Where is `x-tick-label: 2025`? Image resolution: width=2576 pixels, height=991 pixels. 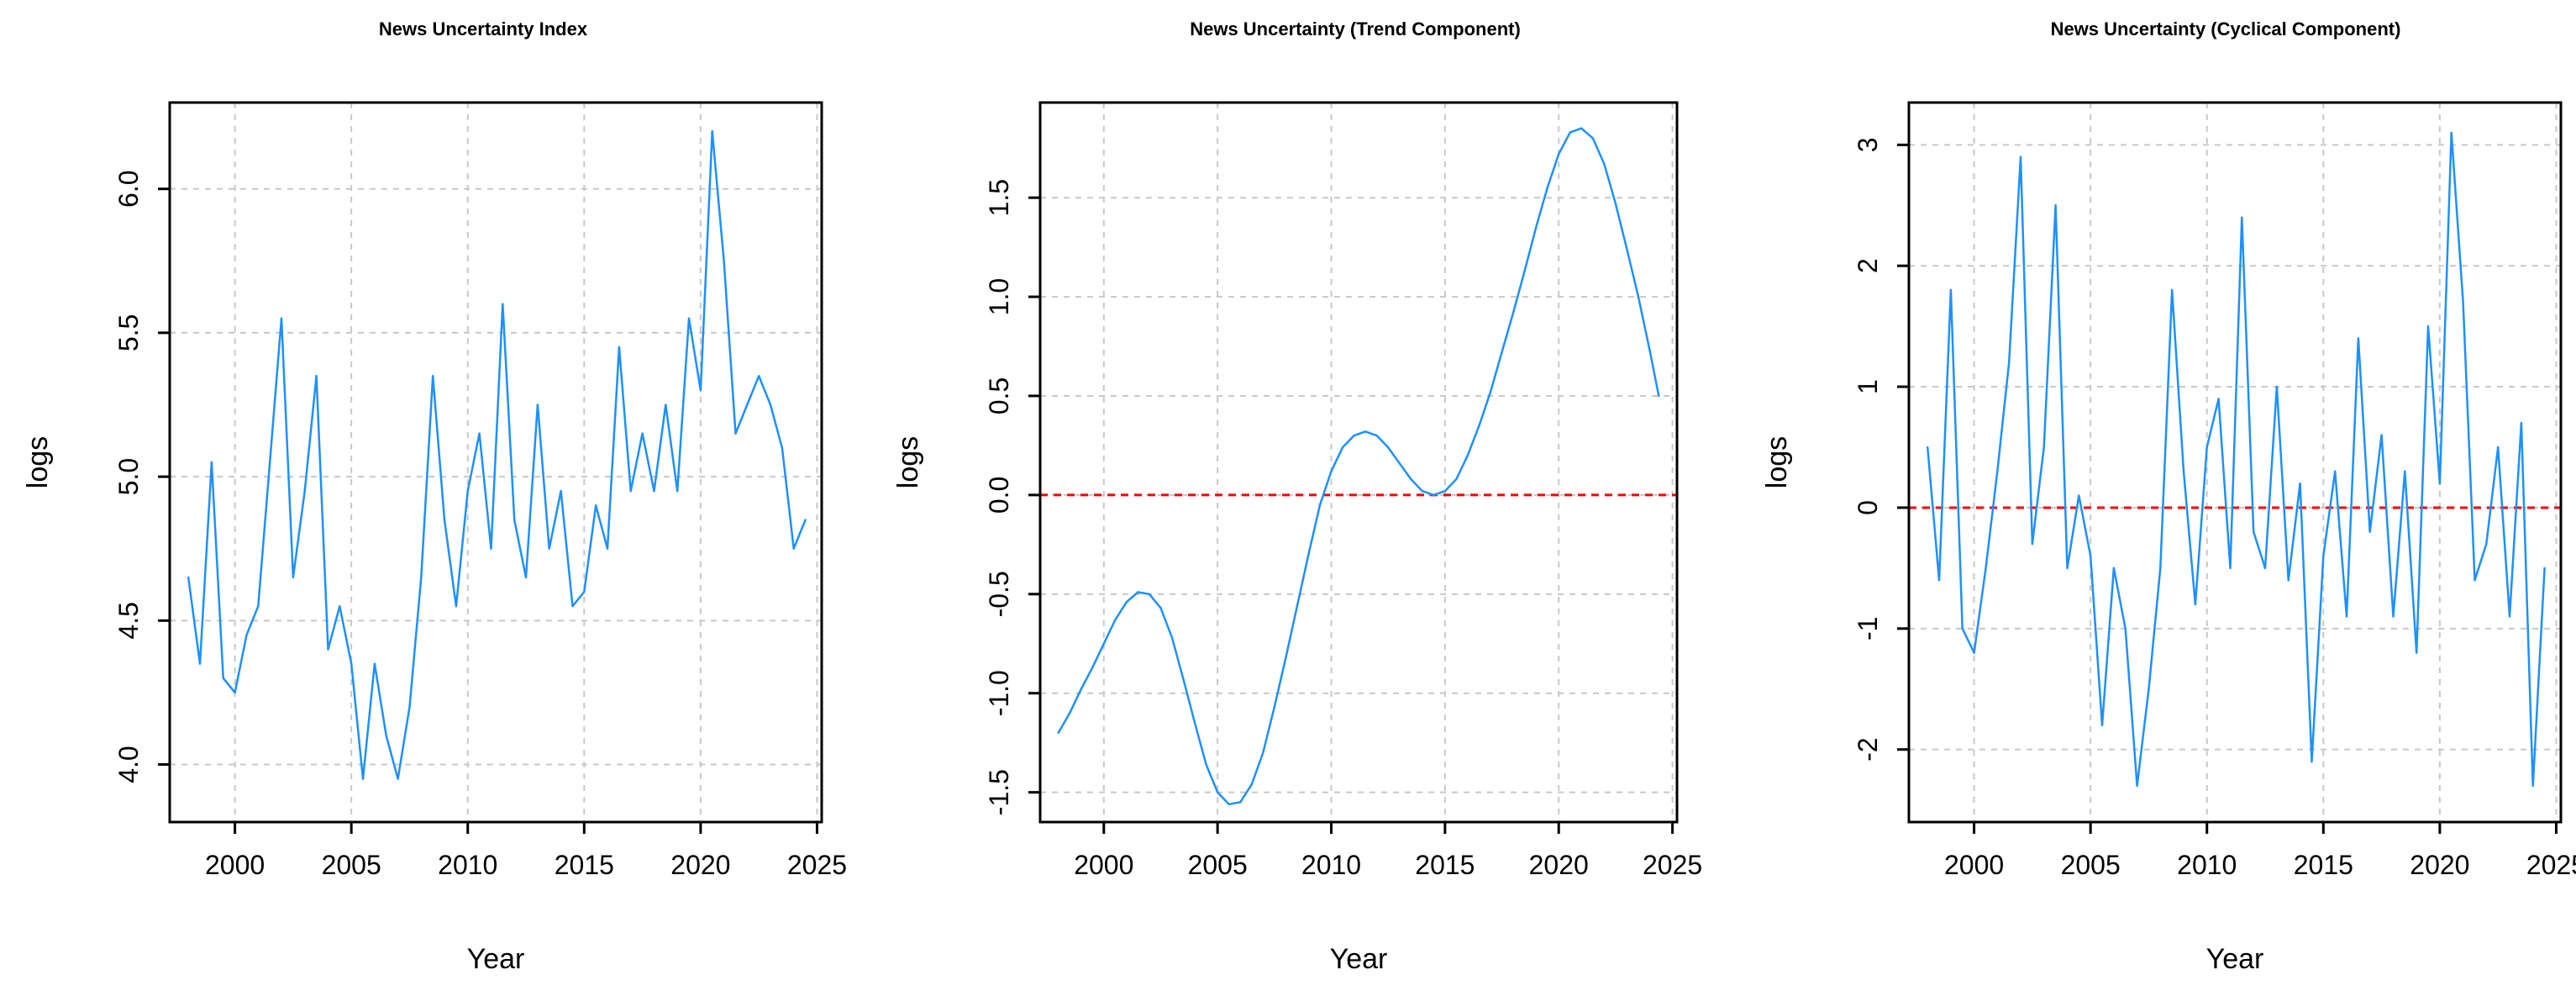 x-tick-label: 2025 is located at coordinates (817, 865).